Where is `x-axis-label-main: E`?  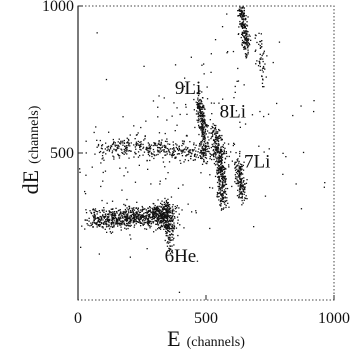
x-axis-label-main: E is located at coordinates (173, 338).